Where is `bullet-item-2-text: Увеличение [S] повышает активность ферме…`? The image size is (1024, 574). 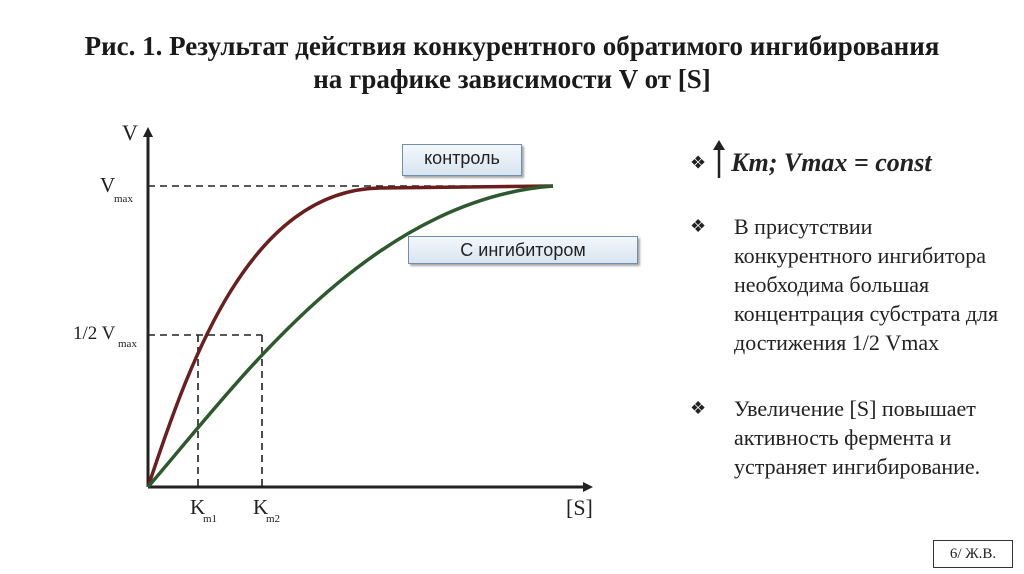
bullet-item-2-text: Увеличение [S] повышает активность ферме… is located at coordinates (857, 437).